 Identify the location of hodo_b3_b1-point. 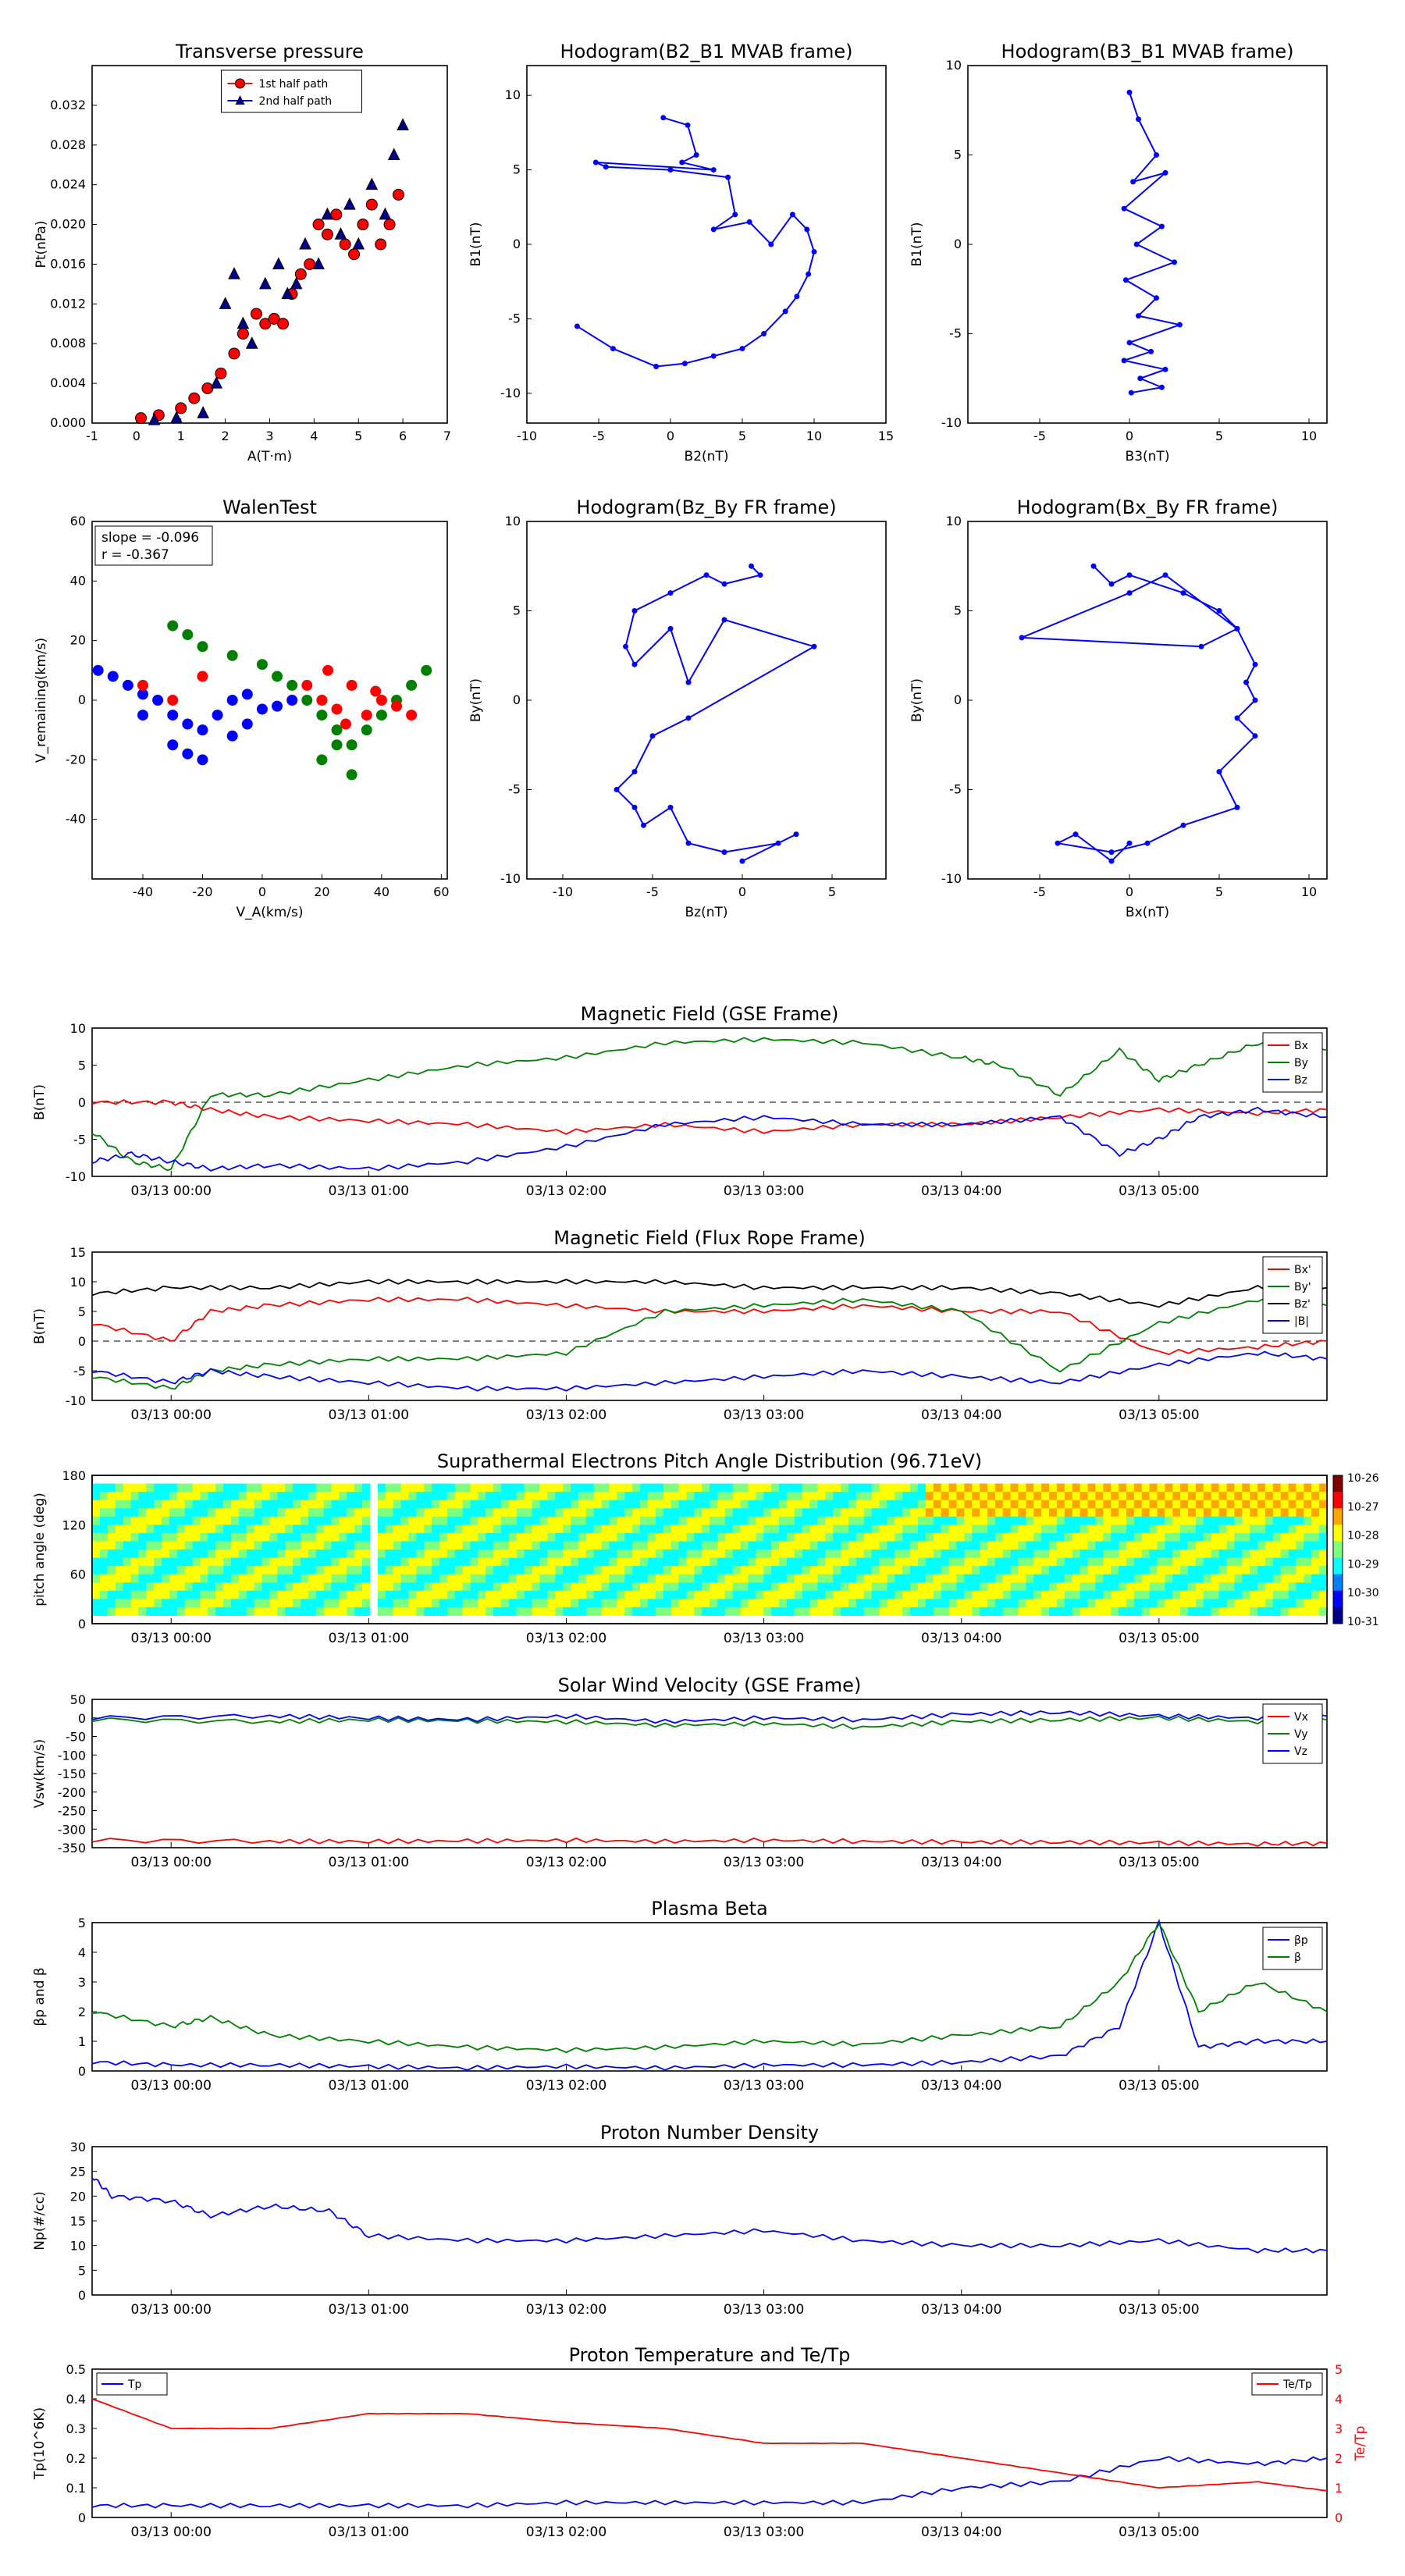
(1131, 393).